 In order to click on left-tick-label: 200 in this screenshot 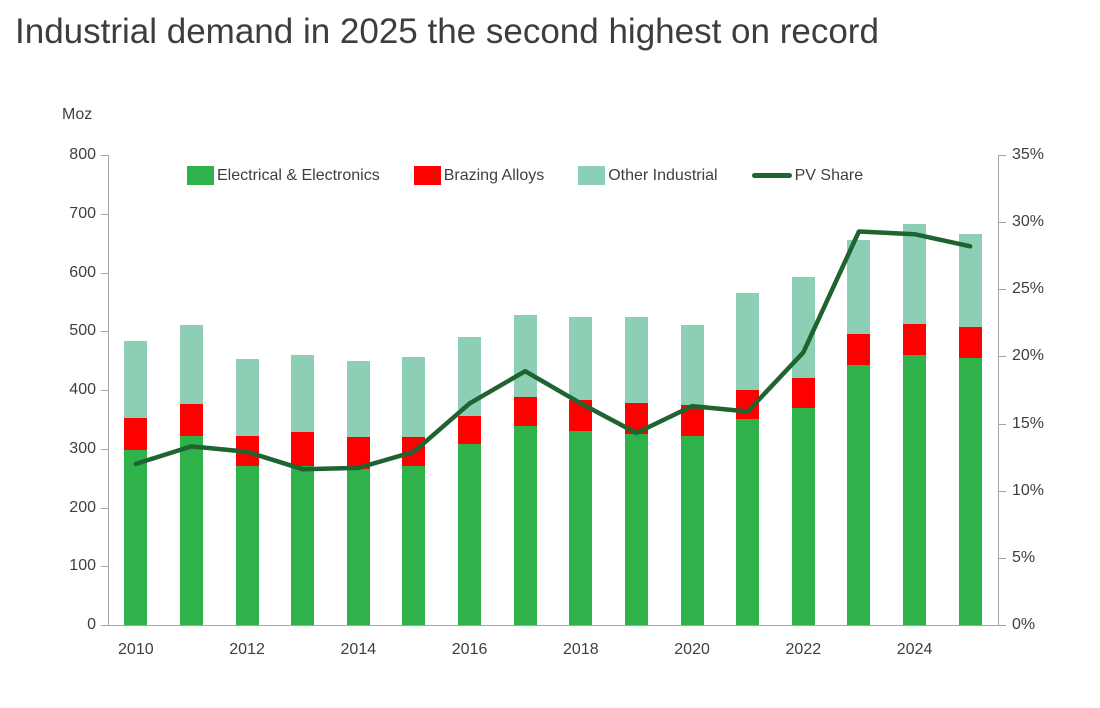, I will do `click(82, 507)`.